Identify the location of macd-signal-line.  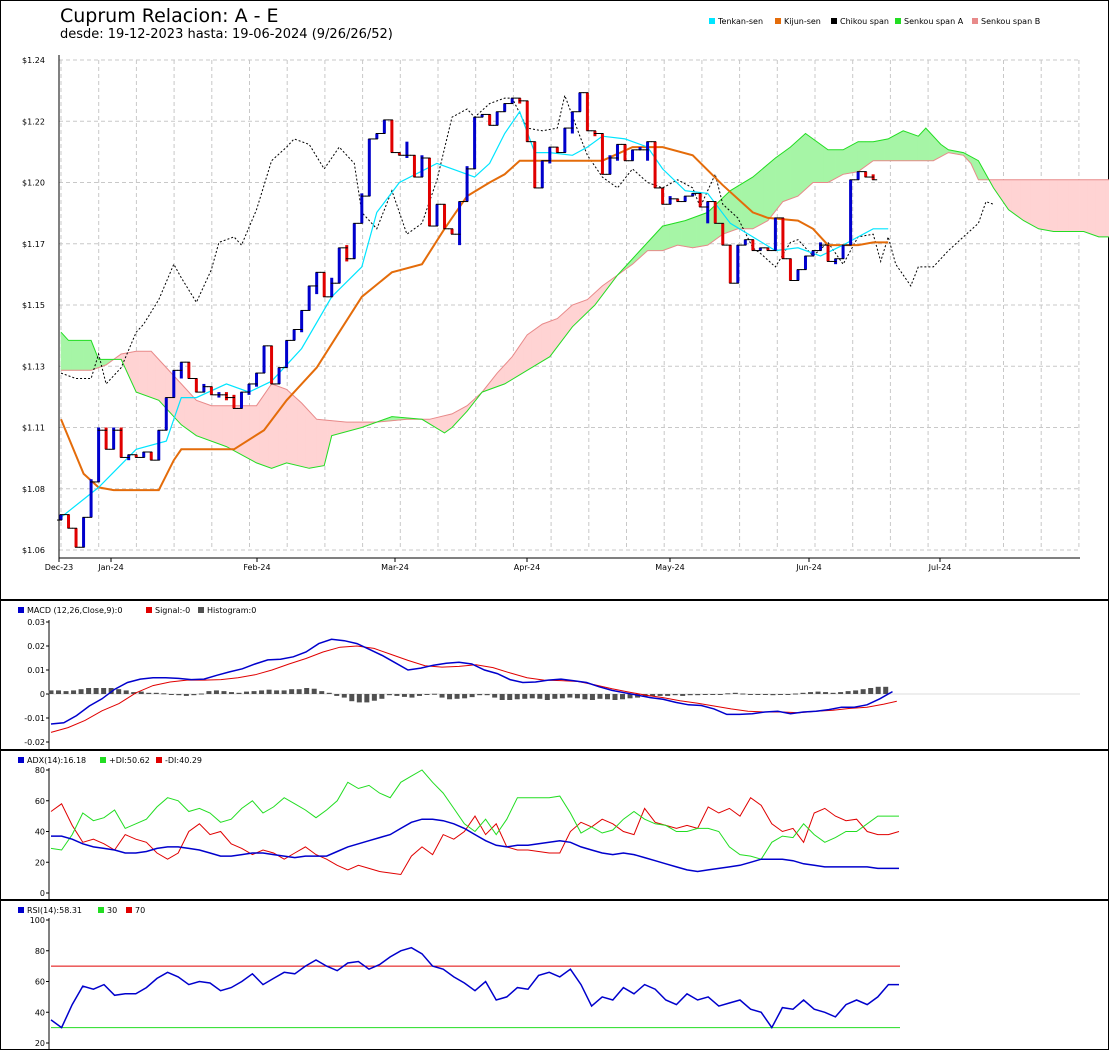
(473, 689).